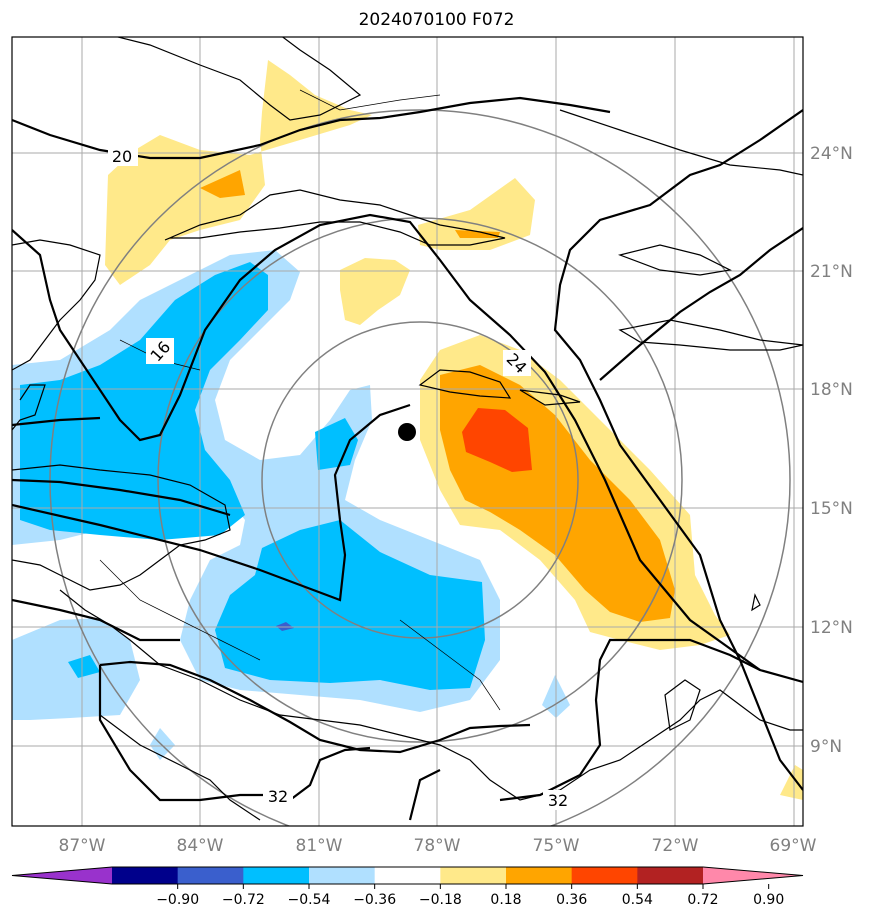 The image size is (873, 924). What do you see at coordinates (200, 846) in the screenshot?
I see `lon-label: 84°W` at bounding box center [200, 846].